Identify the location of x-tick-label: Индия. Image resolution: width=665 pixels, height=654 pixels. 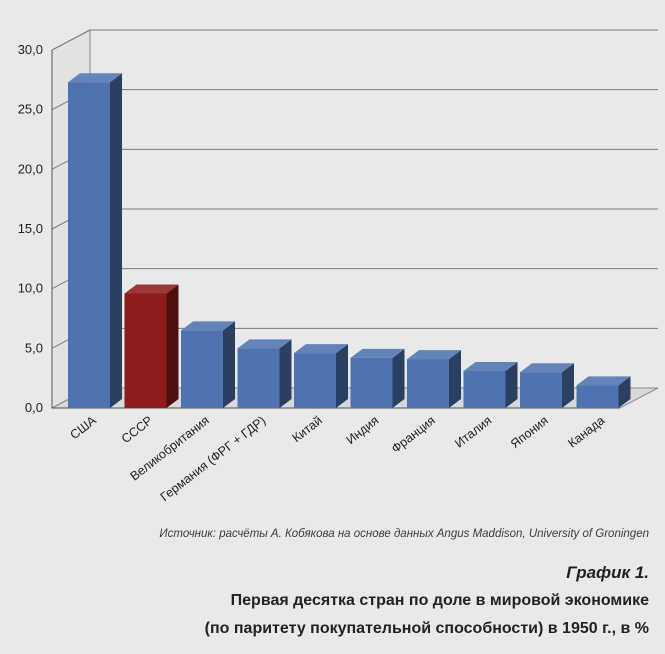
(363, 430).